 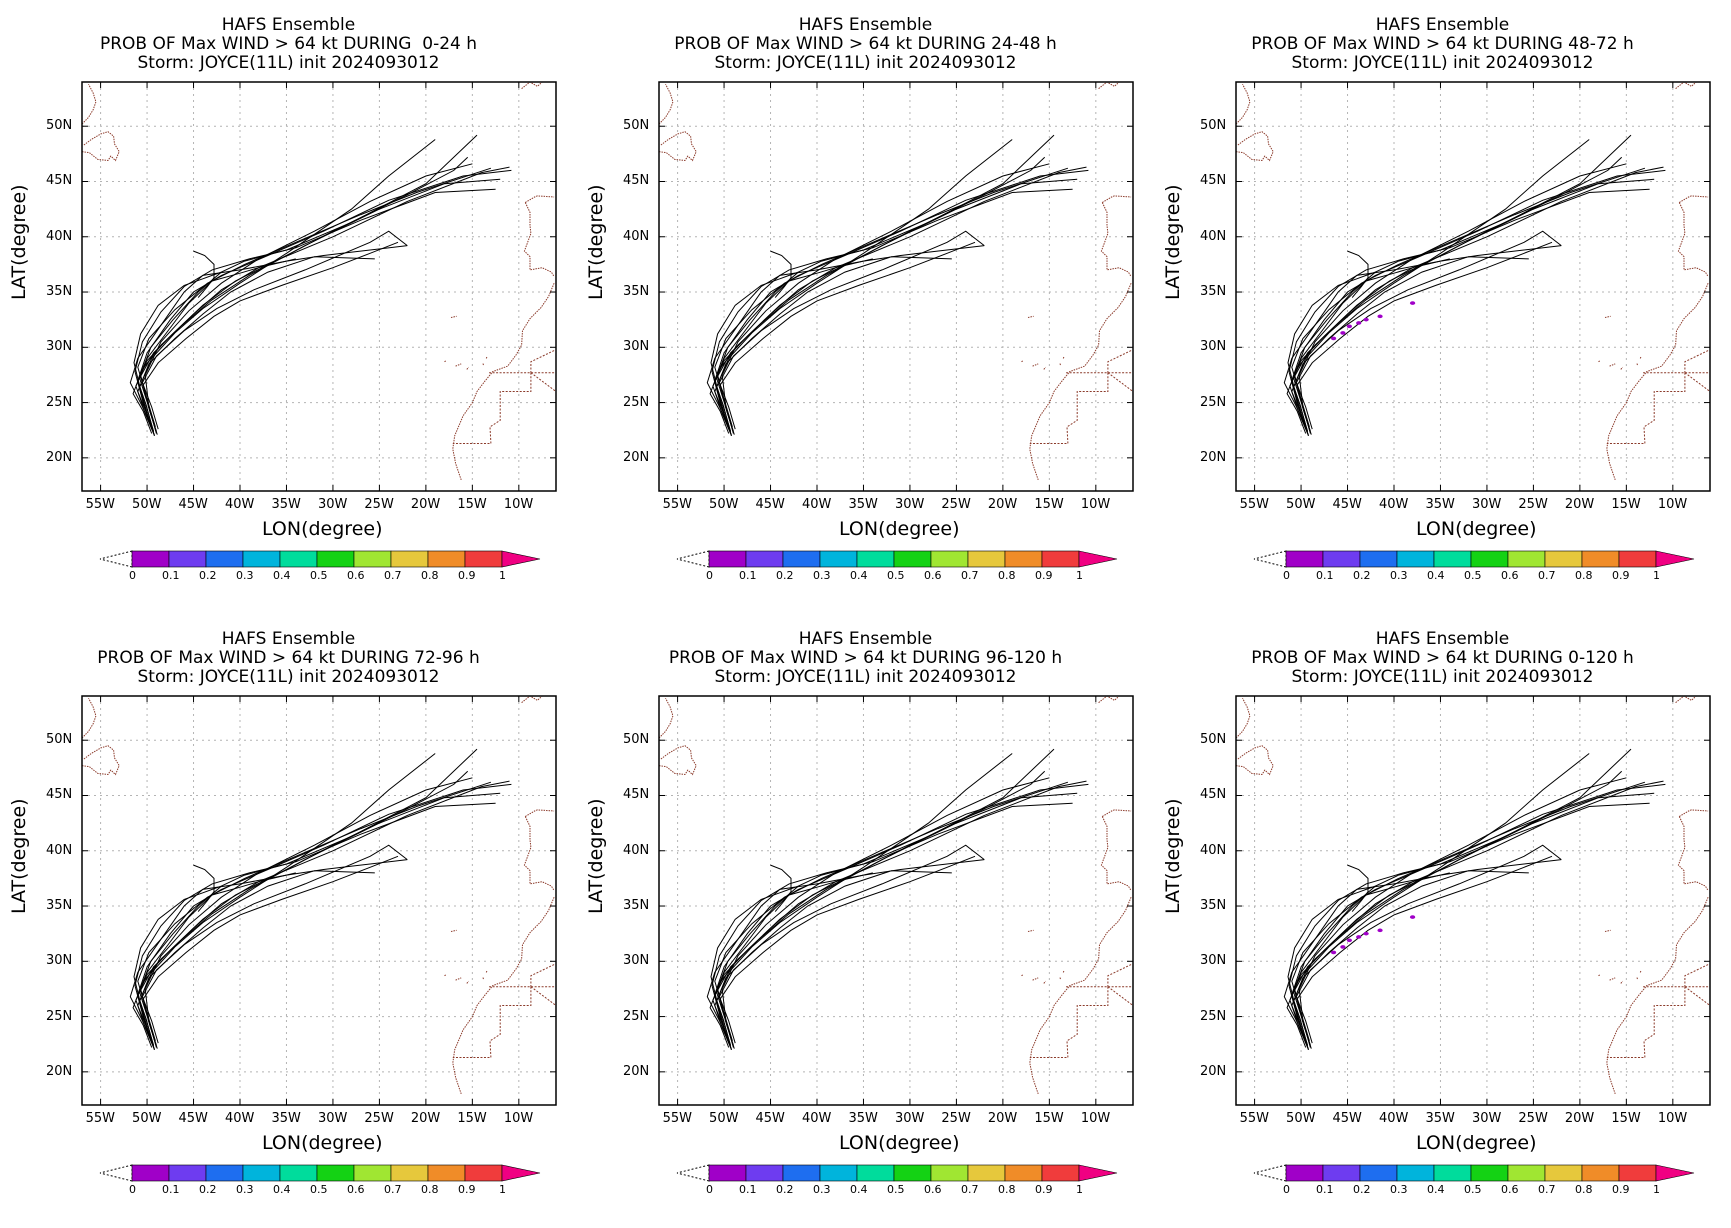 What do you see at coordinates (636, 457) in the screenshot?
I see `y-tick-label: 20N` at bounding box center [636, 457].